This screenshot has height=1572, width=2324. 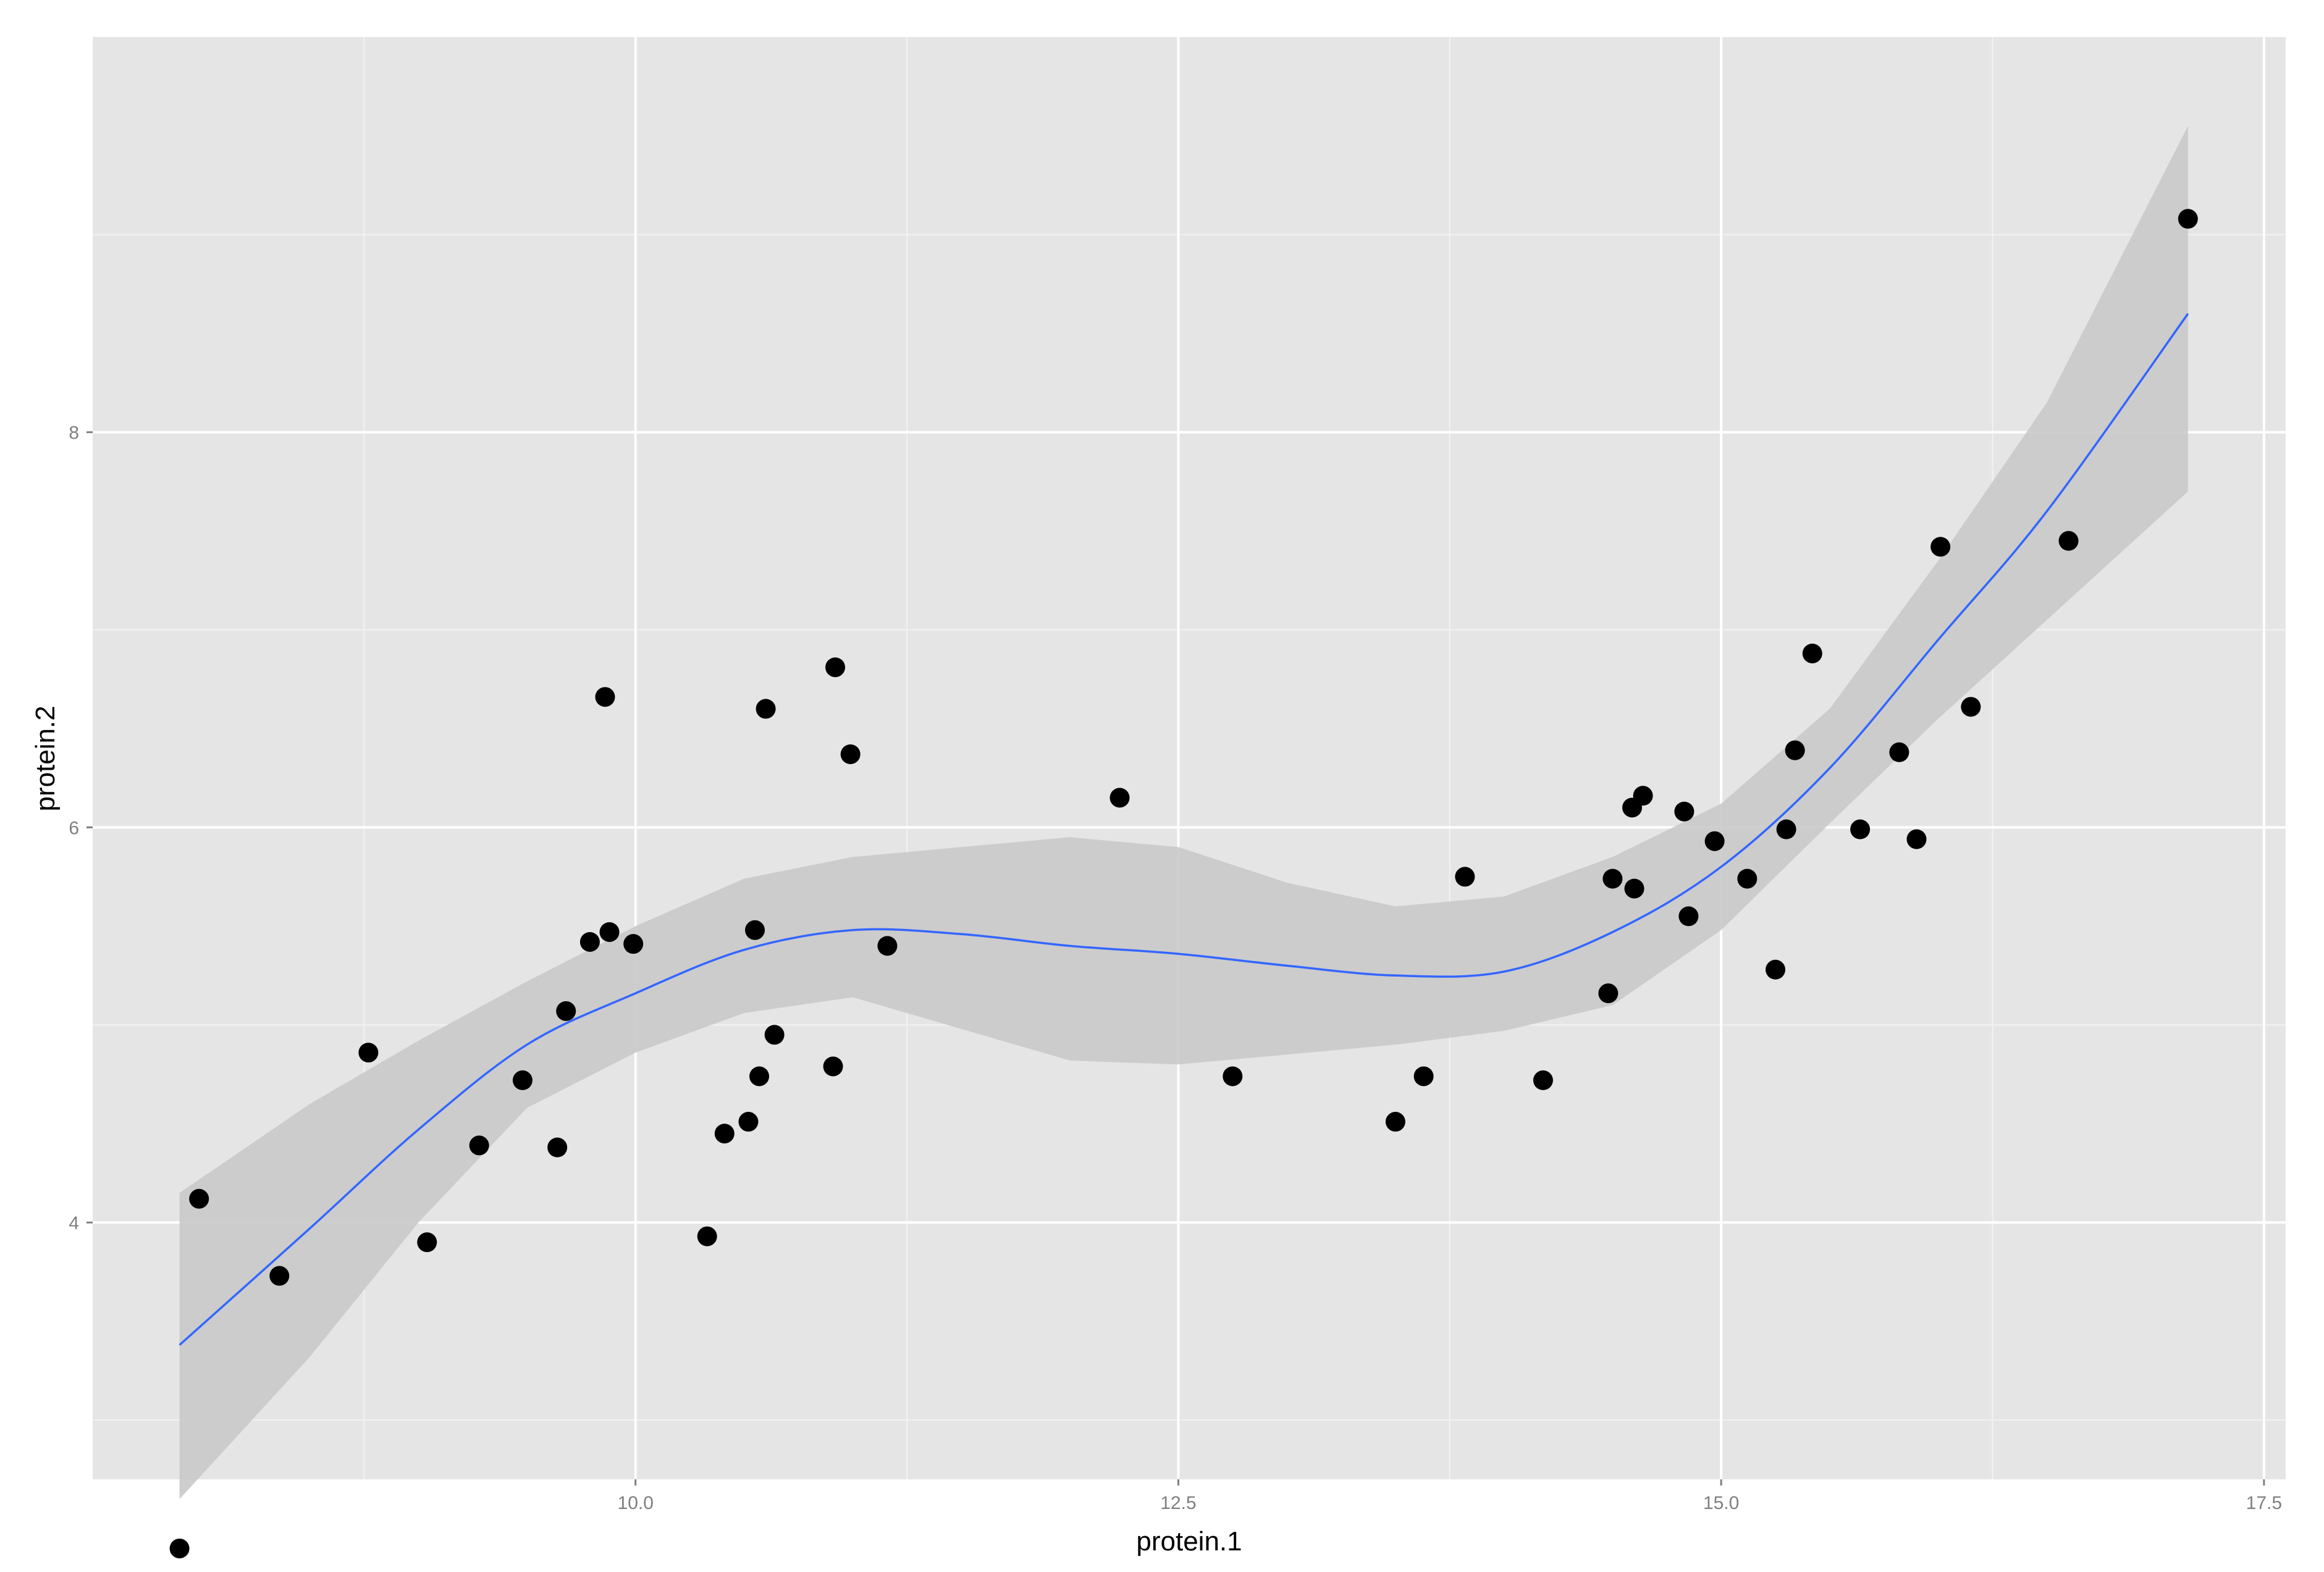 What do you see at coordinates (74, 433) in the screenshot?
I see `y-tick-label: 8` at bounding box center [74, 433].